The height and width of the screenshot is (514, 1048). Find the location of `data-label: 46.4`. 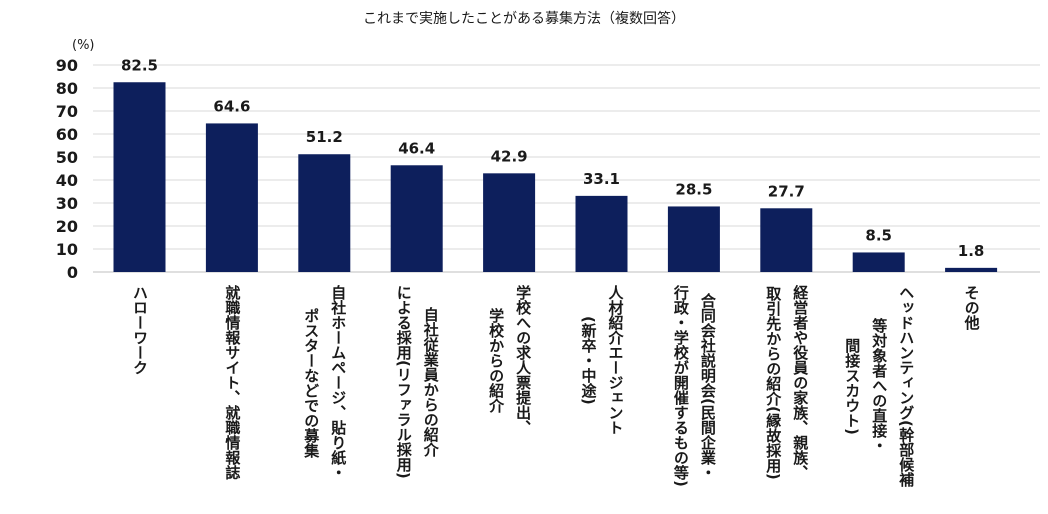

data-label: 46.4 is located at coordinates (416, 148).